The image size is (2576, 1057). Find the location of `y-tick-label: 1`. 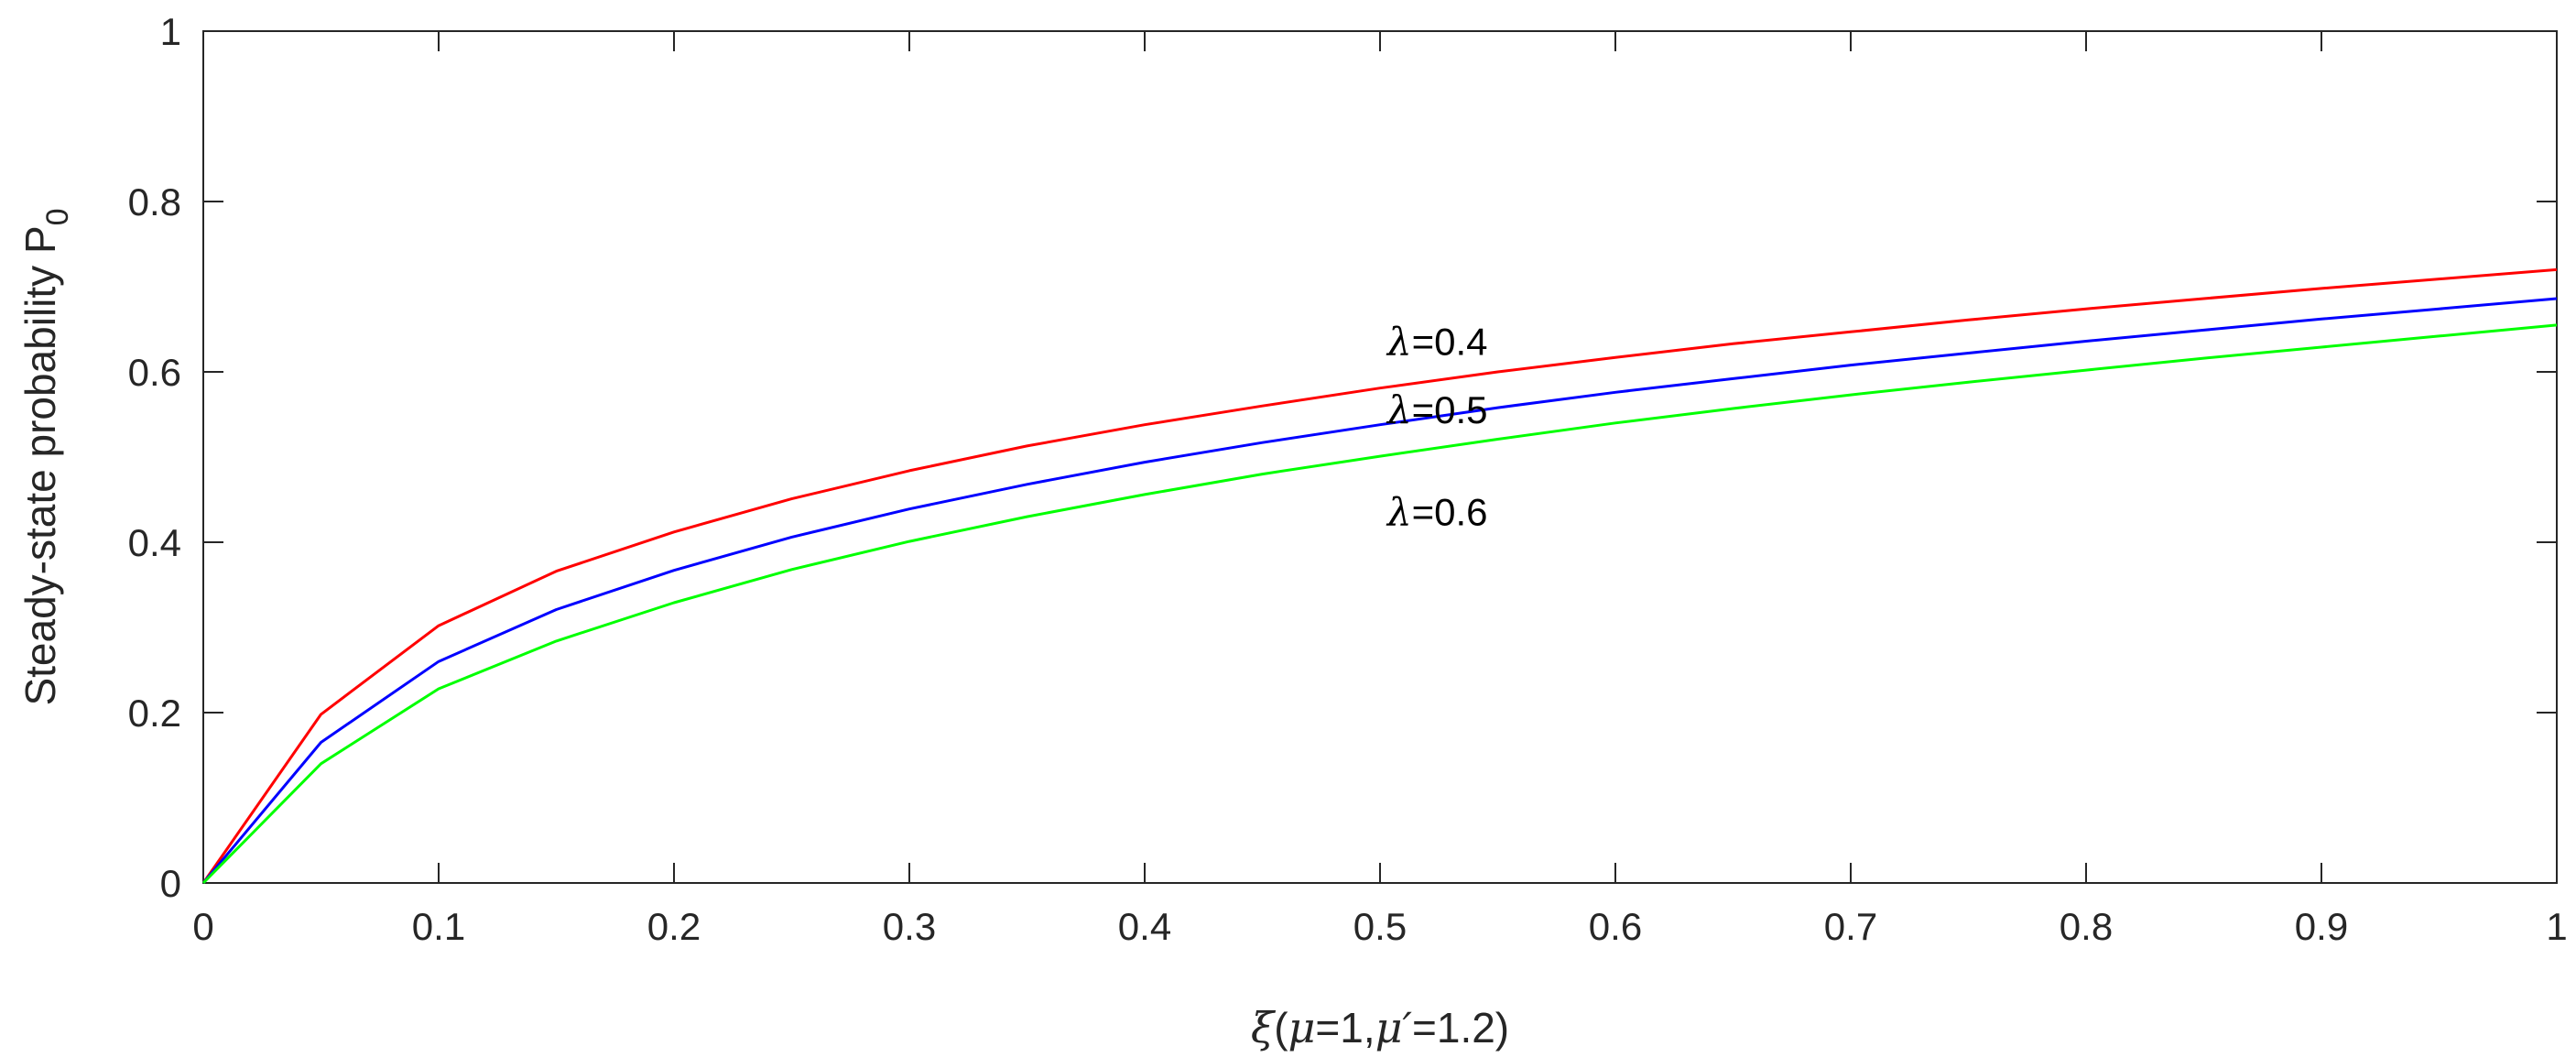

y-tick-label: 1 is located at coordinates (170, 32).